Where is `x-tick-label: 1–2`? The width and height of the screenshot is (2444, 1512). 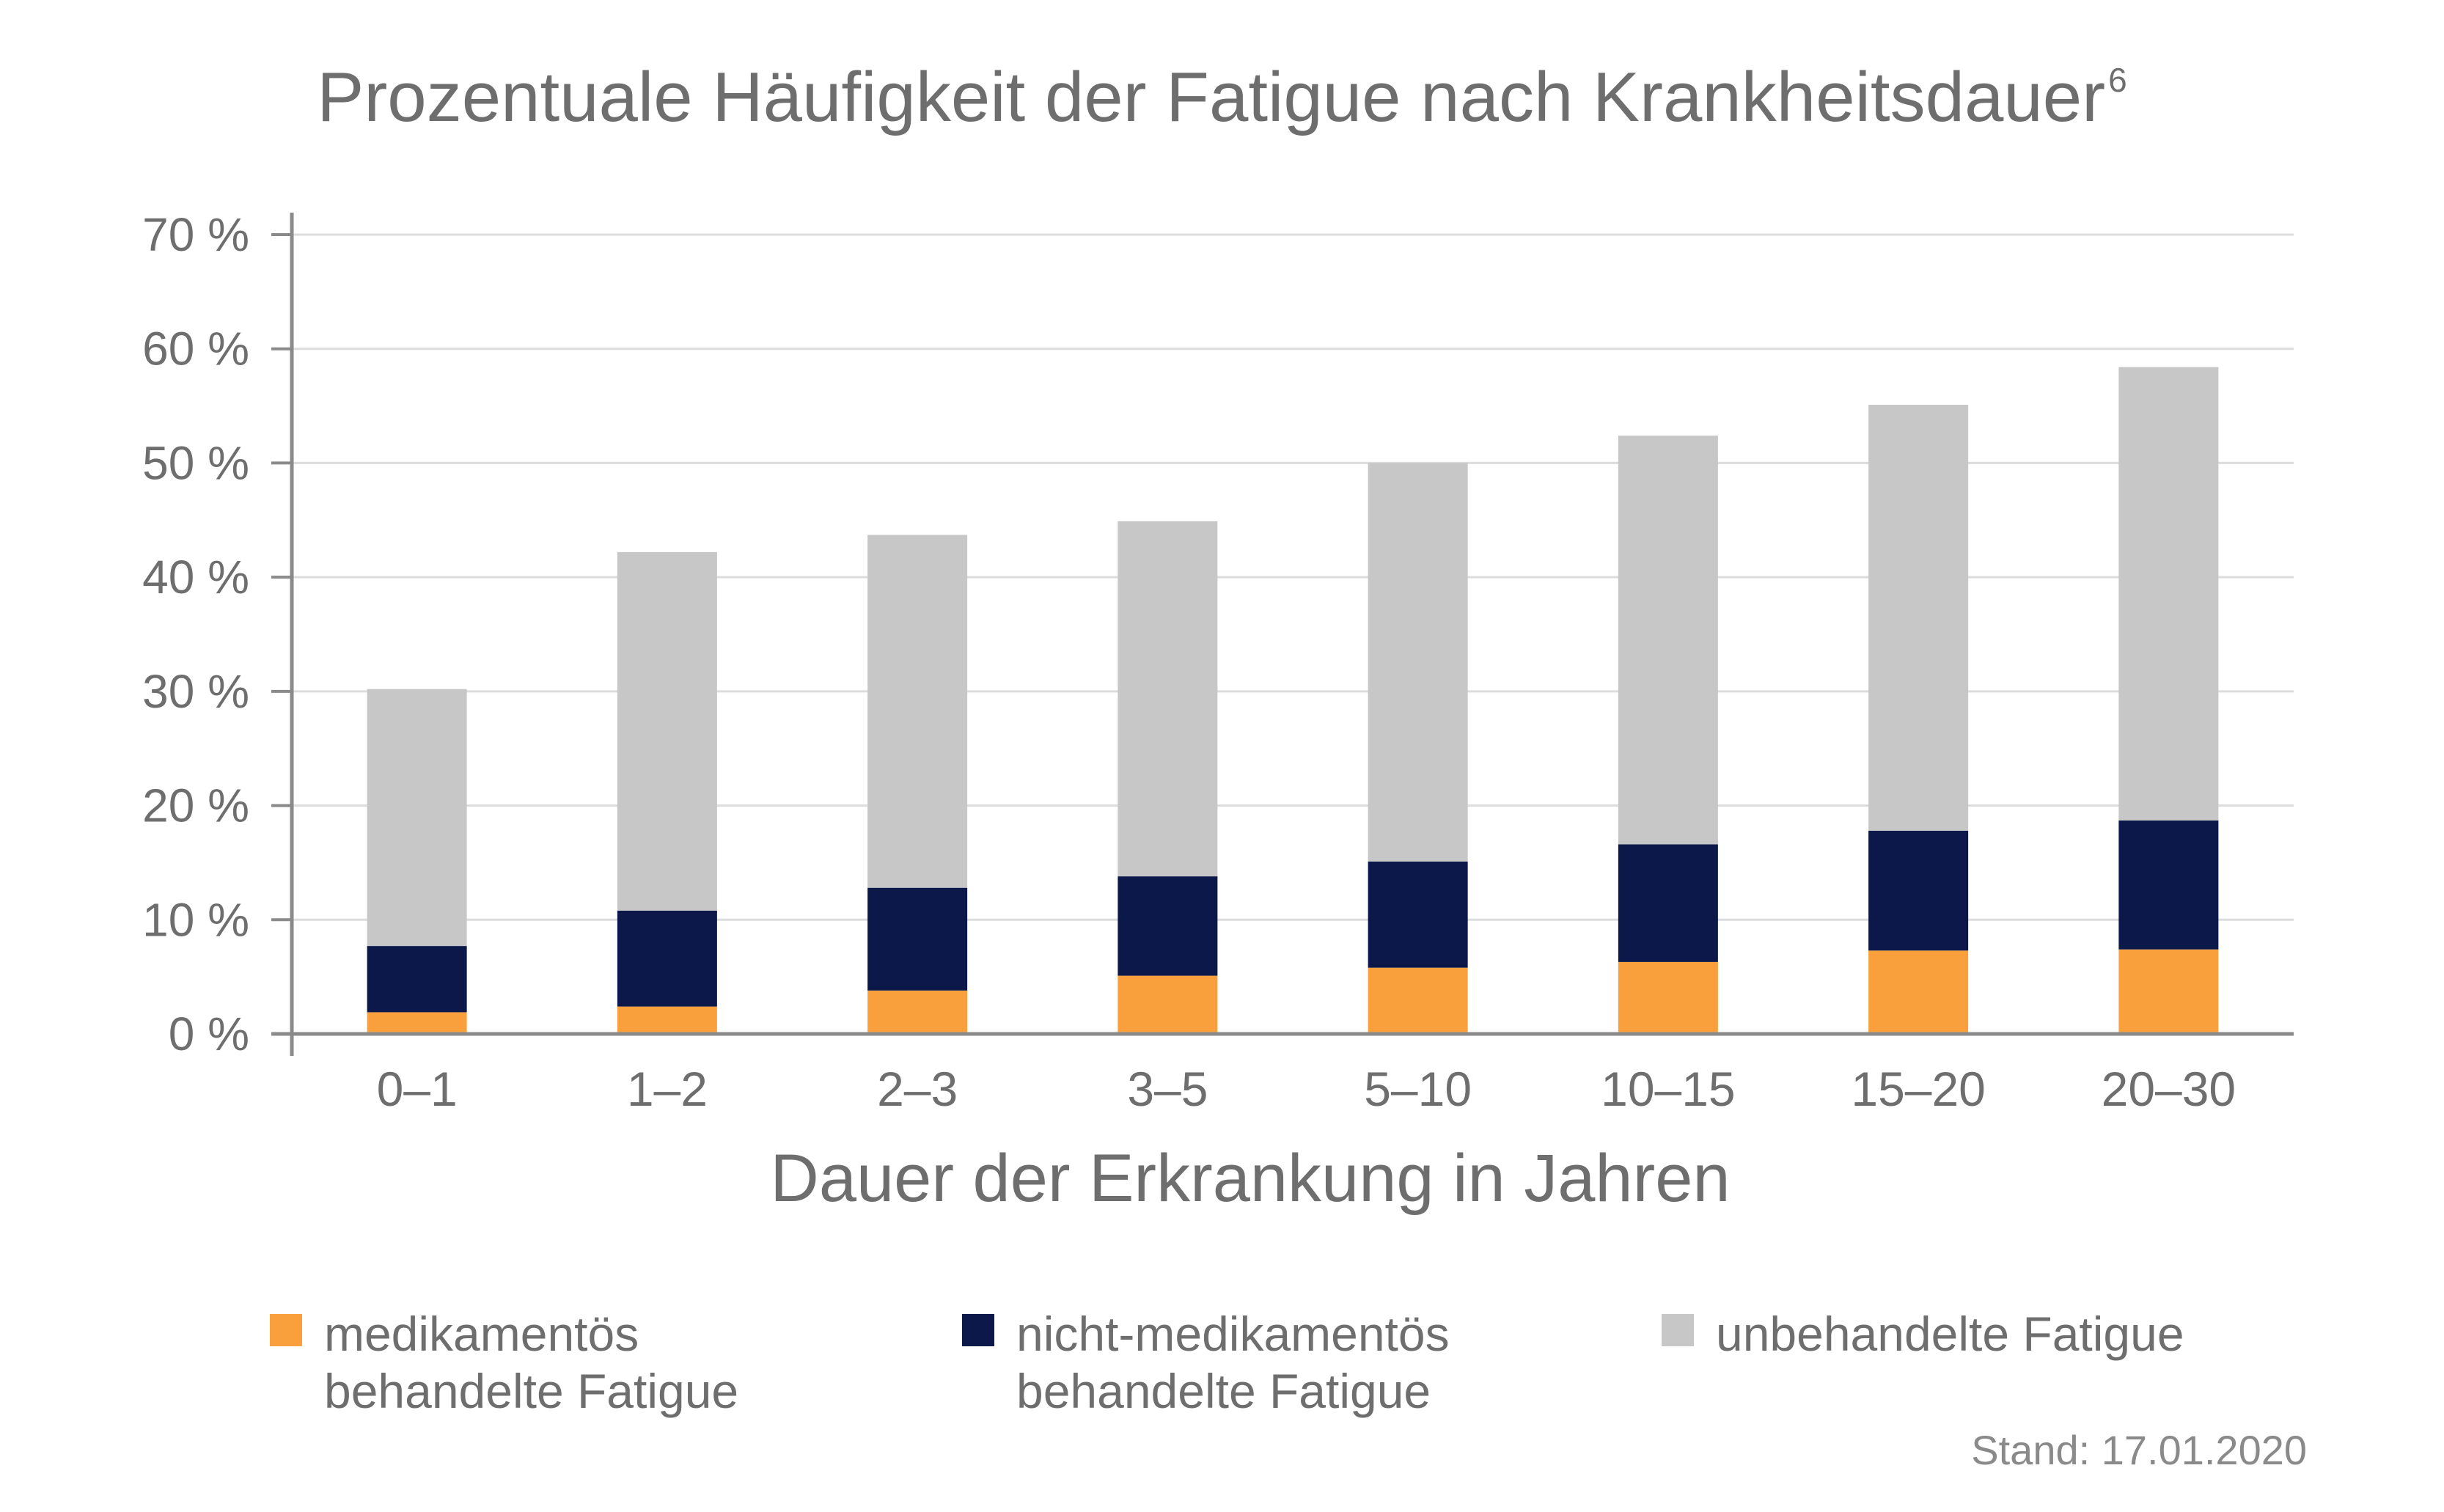 x-tick-label: 1–2 is located at coordinates (667, 1089).